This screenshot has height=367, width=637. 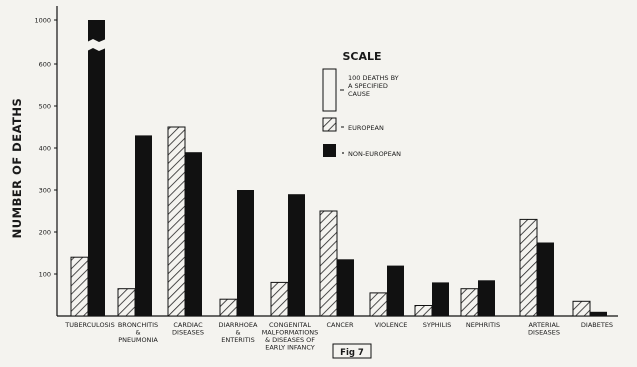 I want to click on y-tick-label: 200, so click(x=45, y=233).